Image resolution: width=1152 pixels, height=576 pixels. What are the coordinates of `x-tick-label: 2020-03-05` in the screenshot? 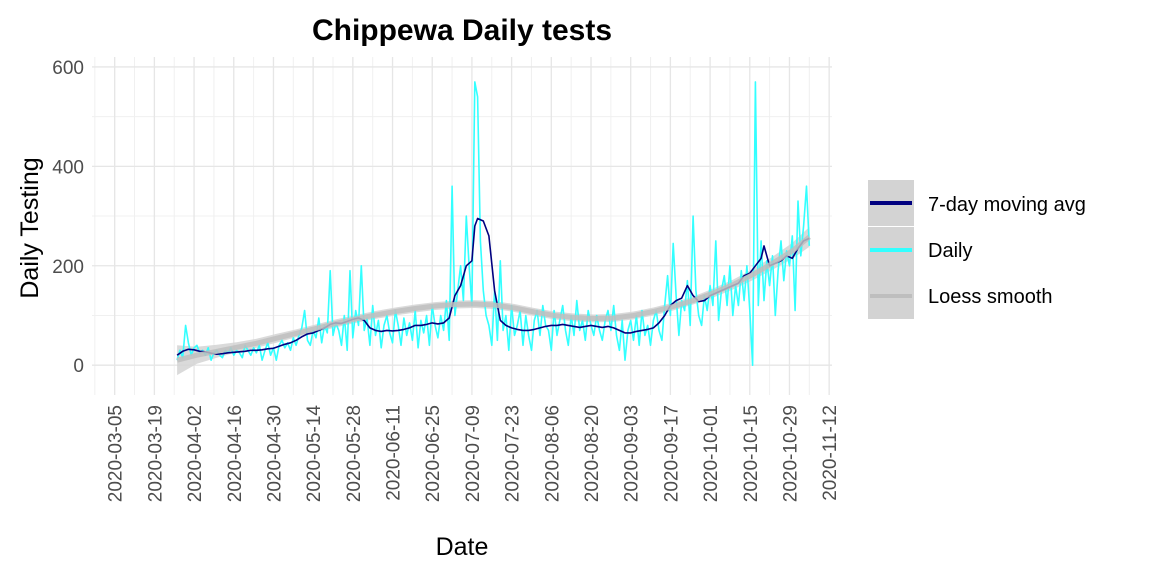 It's located at (116, 453).